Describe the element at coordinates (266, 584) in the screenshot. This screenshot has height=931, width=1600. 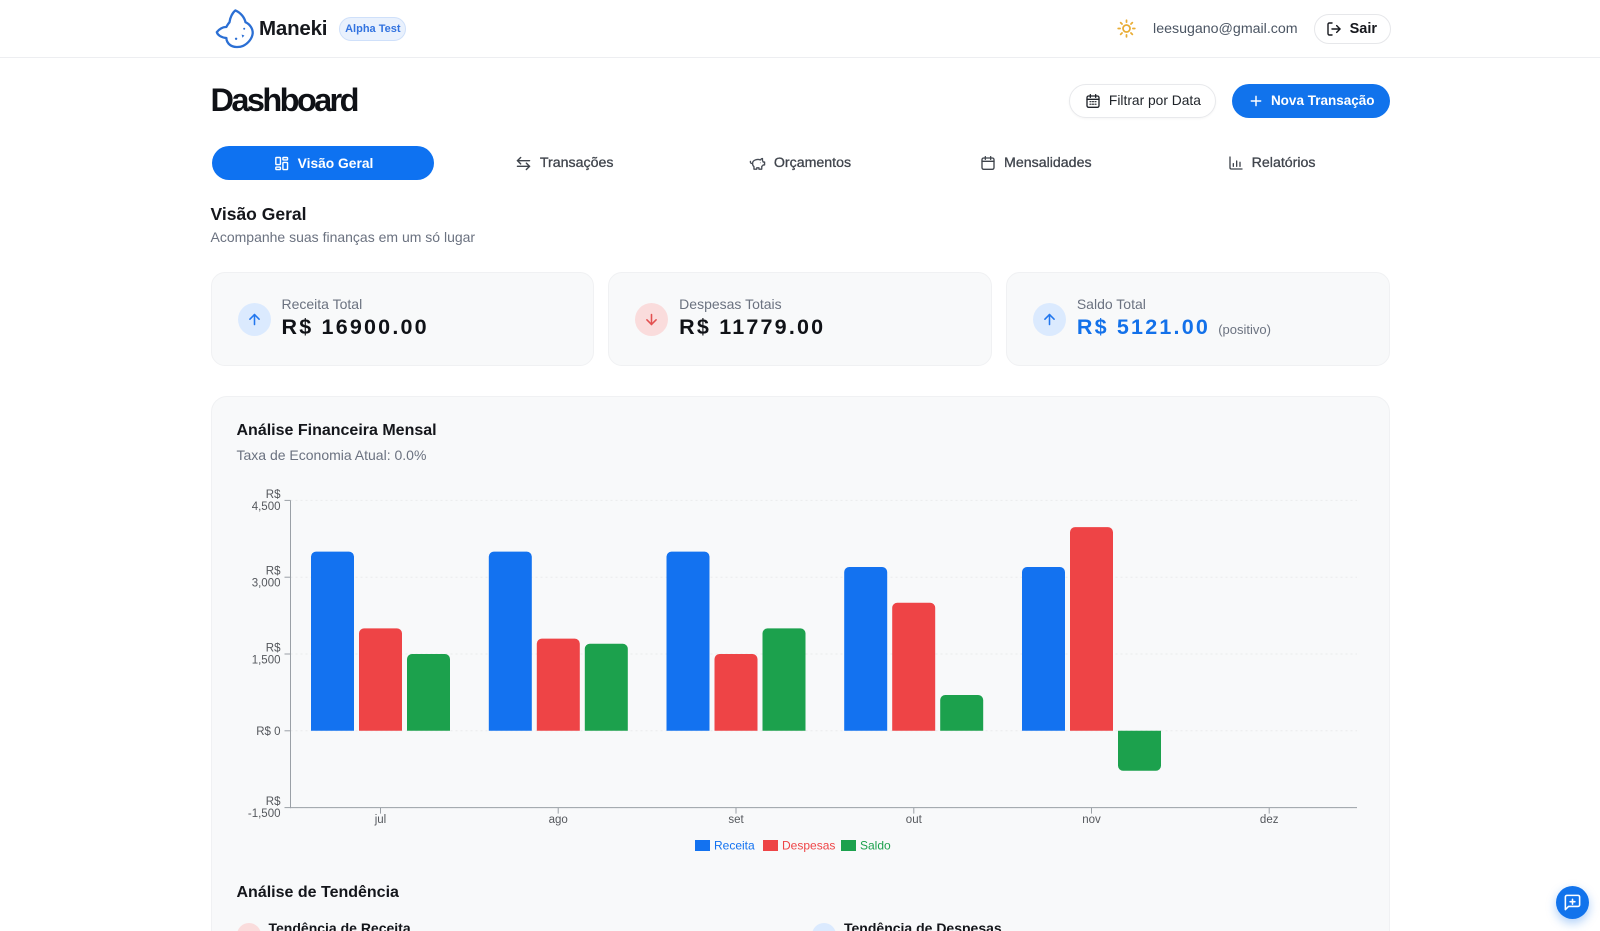
I see `svg-text: 3,000` at that location.